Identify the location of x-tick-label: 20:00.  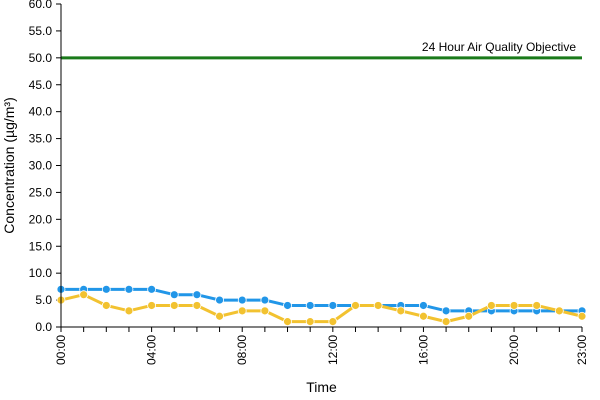
(514, 350).